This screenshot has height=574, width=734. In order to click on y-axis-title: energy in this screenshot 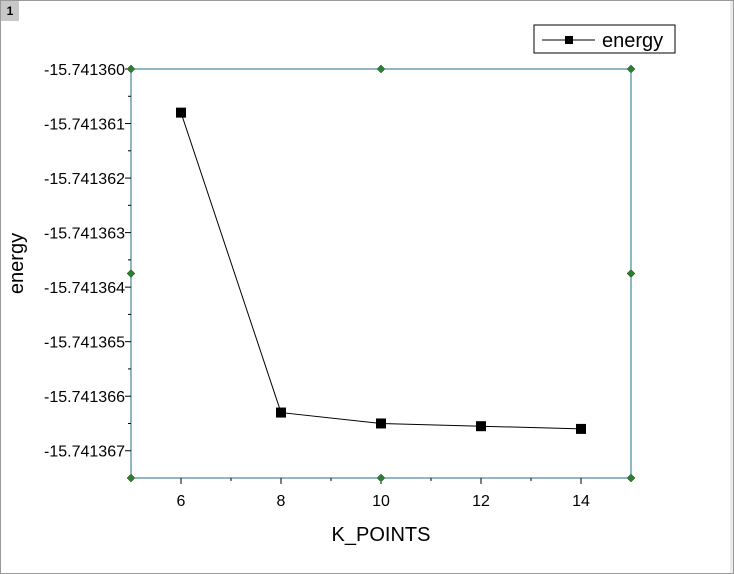, I will do `click(17, 263)`.